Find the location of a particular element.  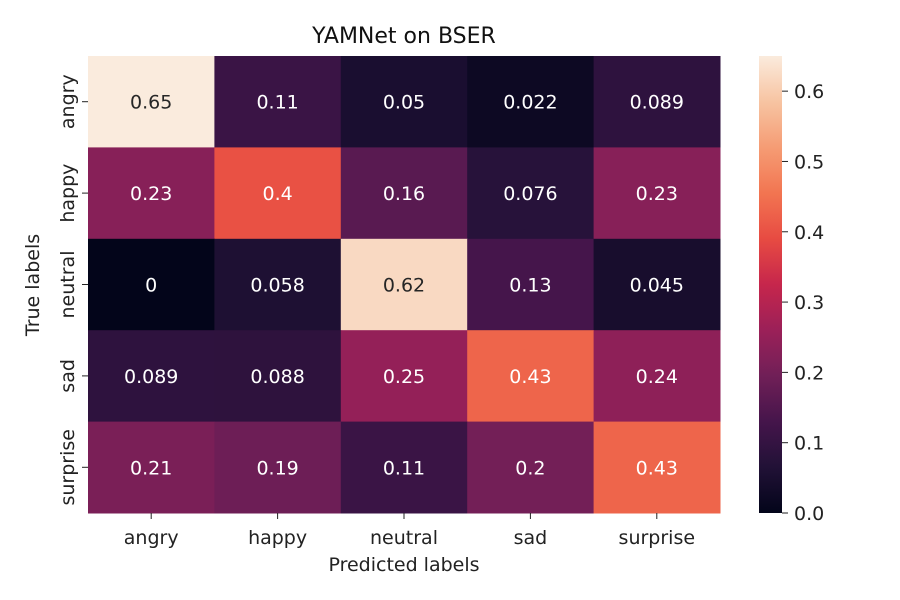

cell-value-label: 0.21 is located at coordinates (151, 468).